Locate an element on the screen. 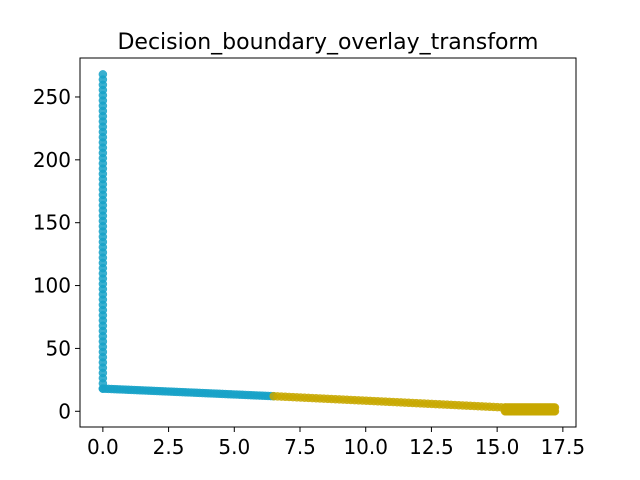 The image size is (640, 480). y-tick-label: 150 is located at coordinates (52, 223).